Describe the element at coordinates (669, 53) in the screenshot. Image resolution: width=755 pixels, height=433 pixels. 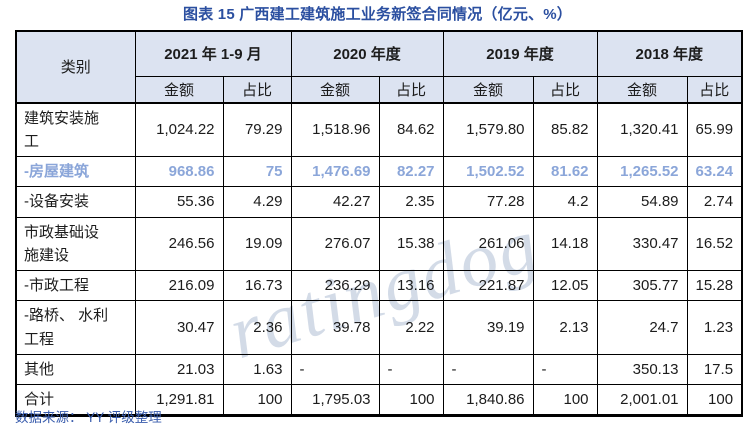
I see `period-header-2018: 2018 年度` at that location.